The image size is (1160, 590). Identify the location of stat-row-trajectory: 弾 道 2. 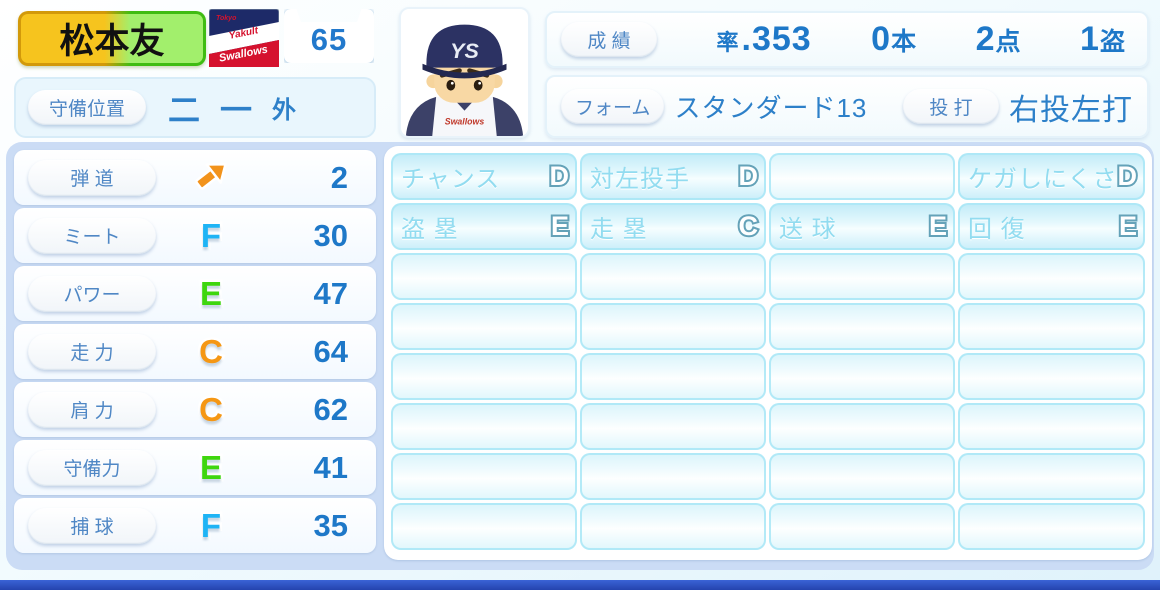
(195, 177).